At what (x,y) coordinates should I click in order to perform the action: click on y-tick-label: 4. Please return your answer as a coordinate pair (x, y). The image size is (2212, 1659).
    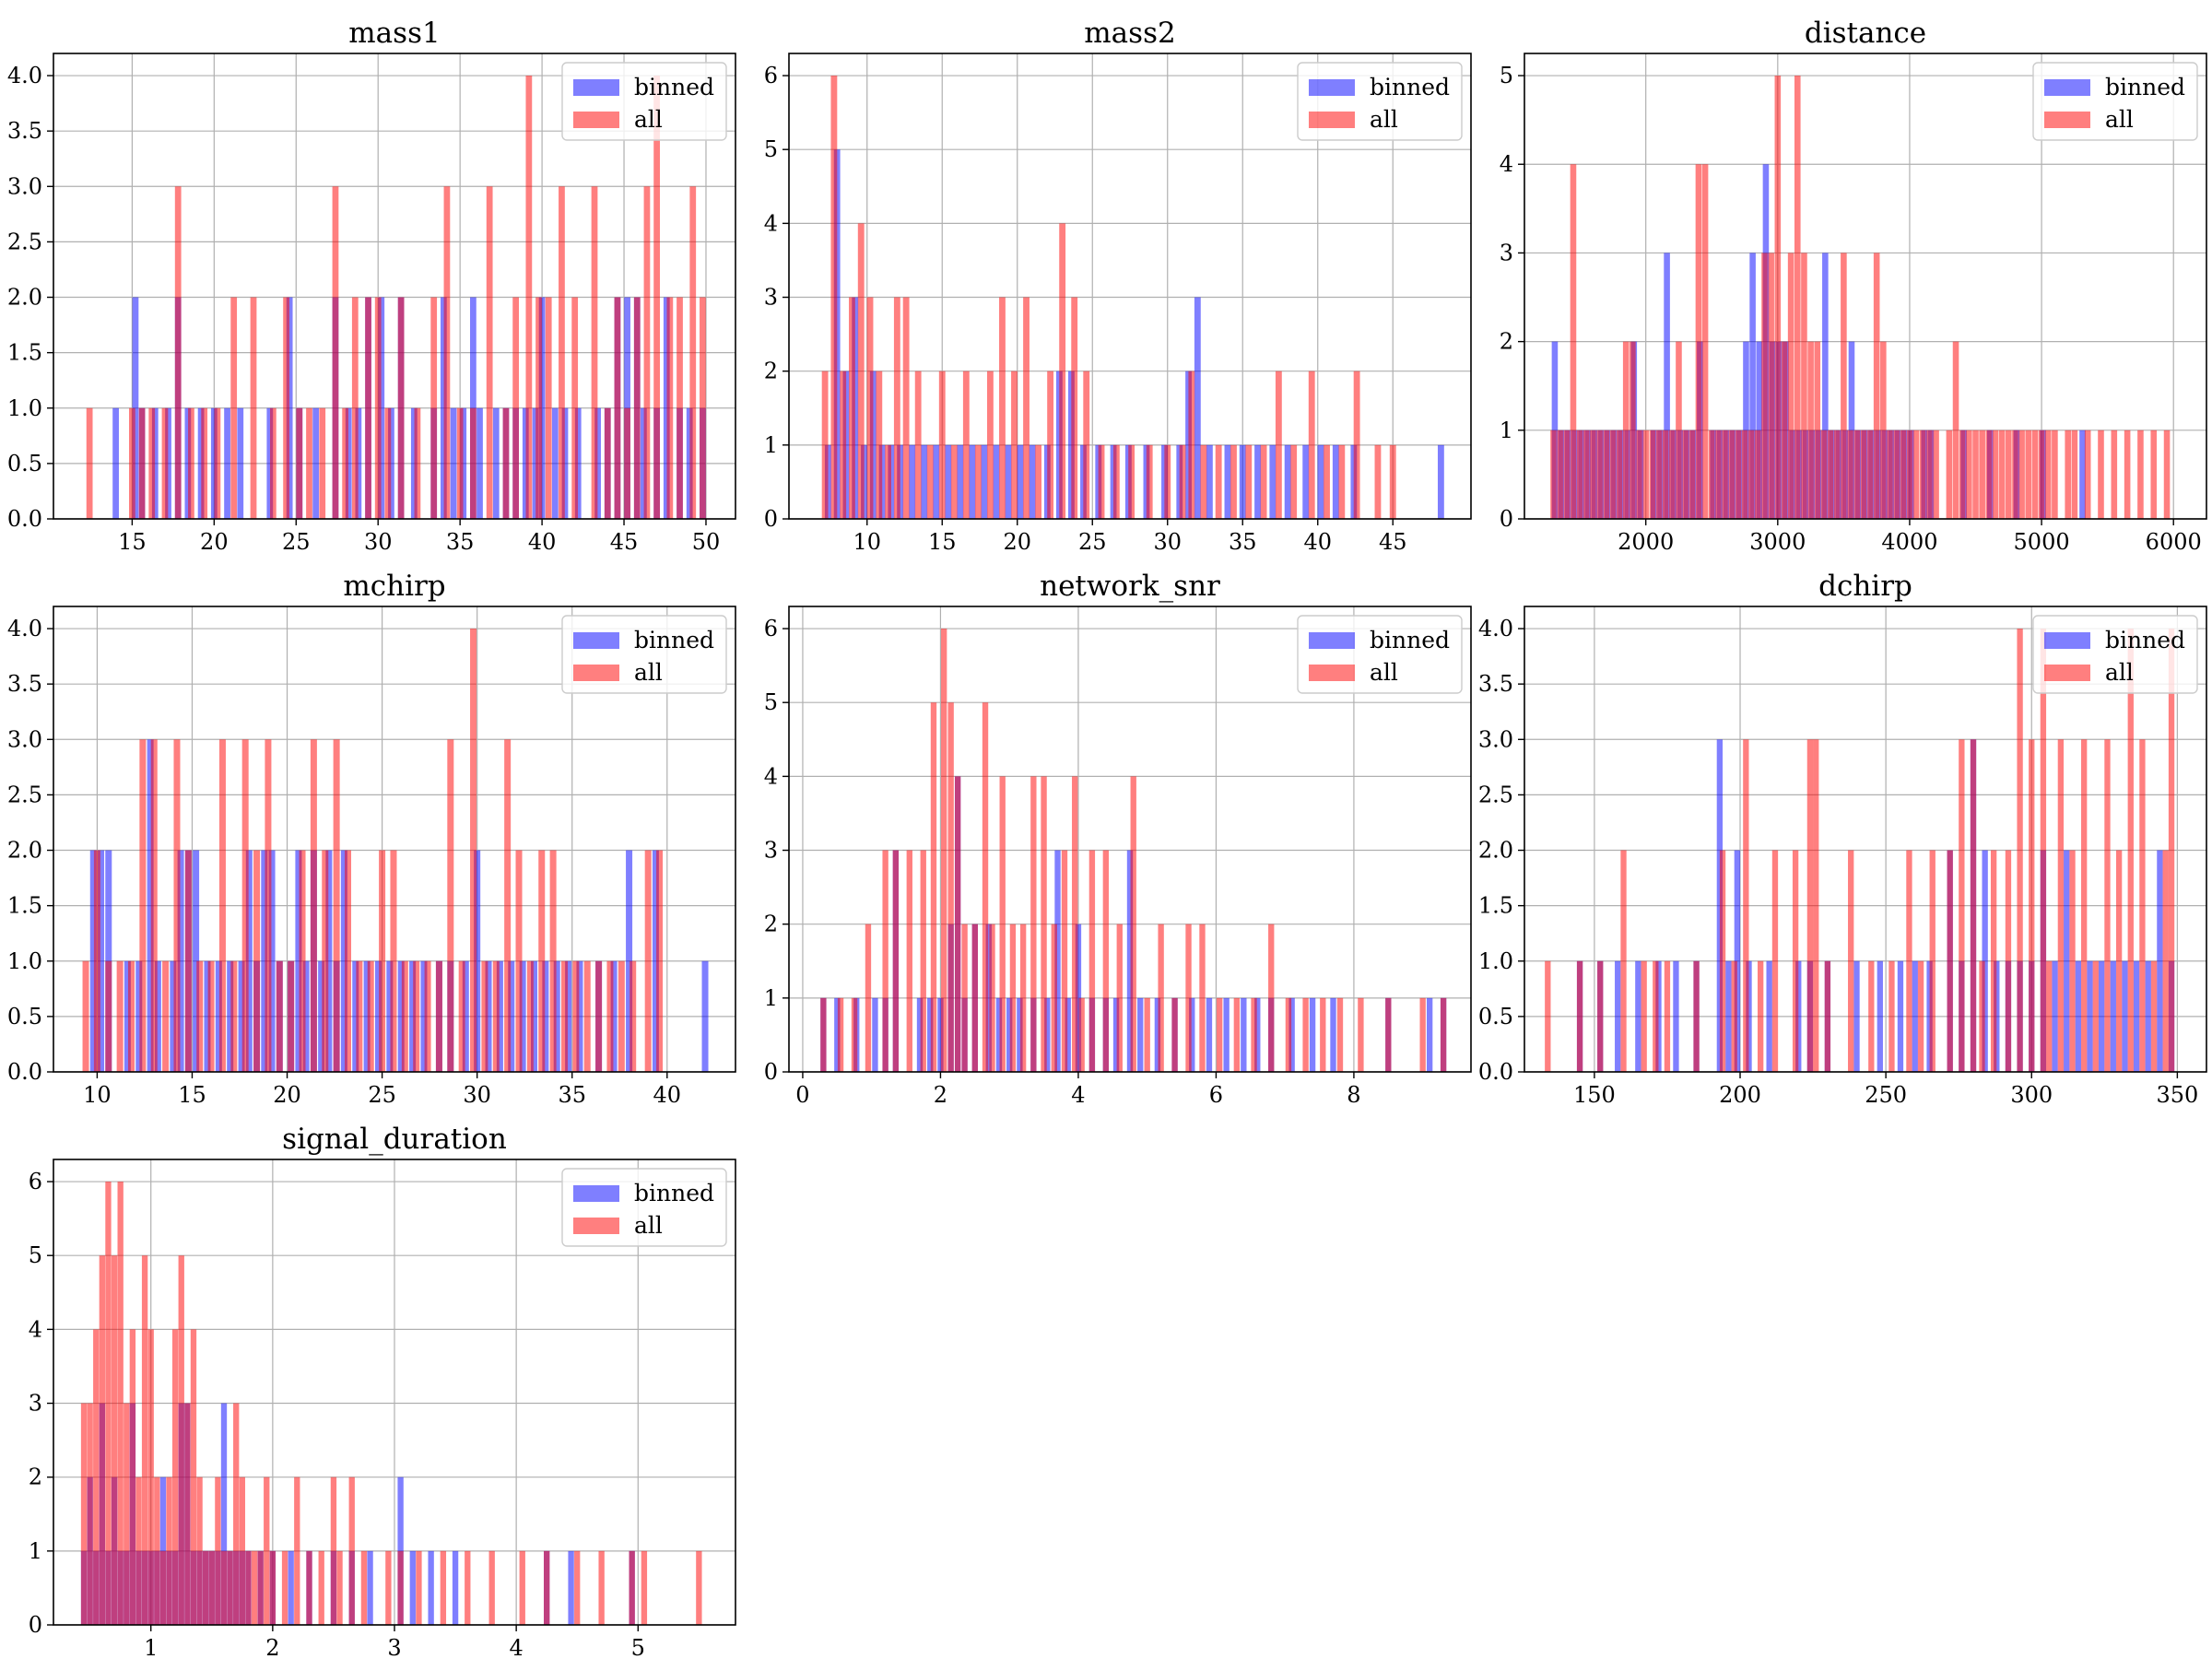
    Looking at the image, I should click on (35, 1329).